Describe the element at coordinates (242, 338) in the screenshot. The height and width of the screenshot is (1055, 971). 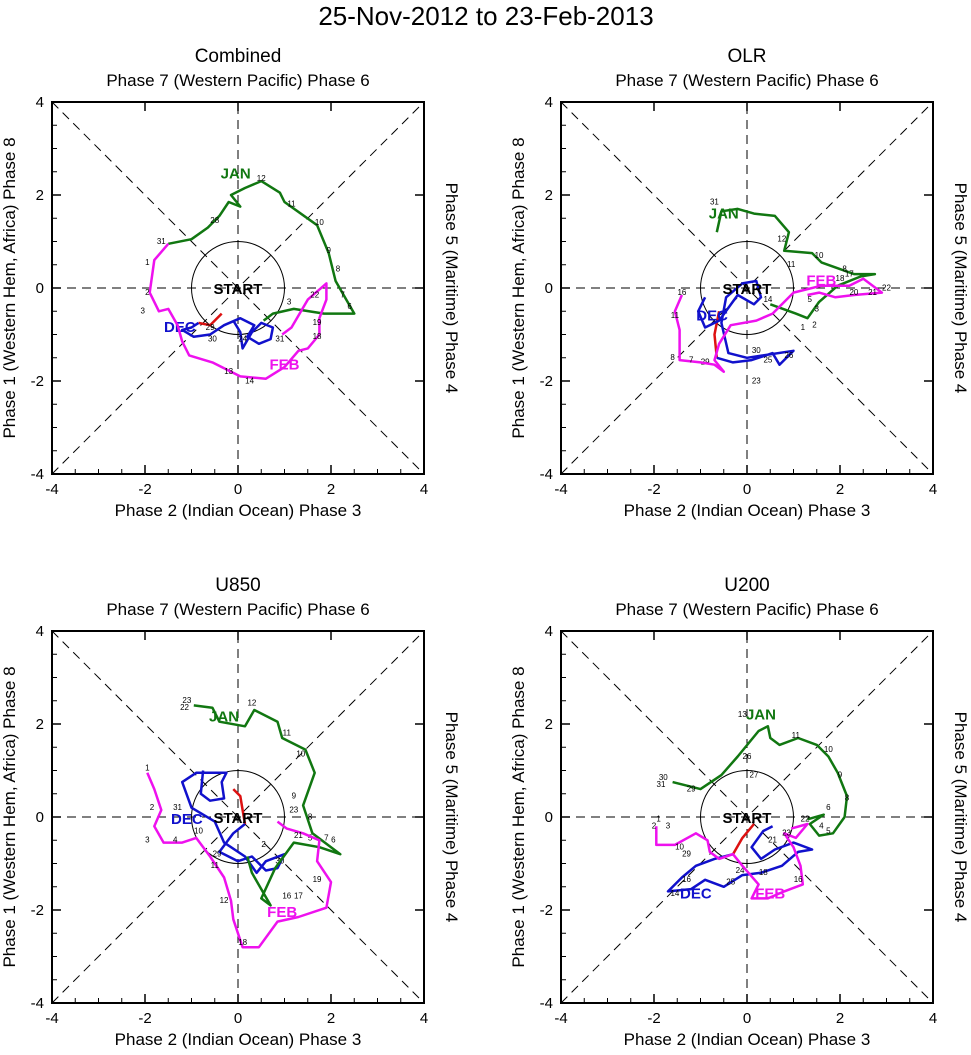
I see `day-label: 24` at that location.